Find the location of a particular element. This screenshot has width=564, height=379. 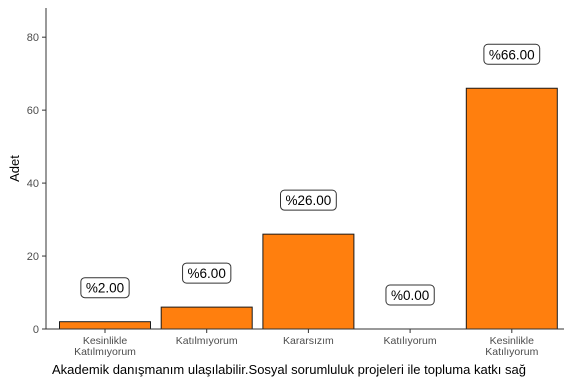

y-tick-label: 60 is located at coordinates (33, 111).